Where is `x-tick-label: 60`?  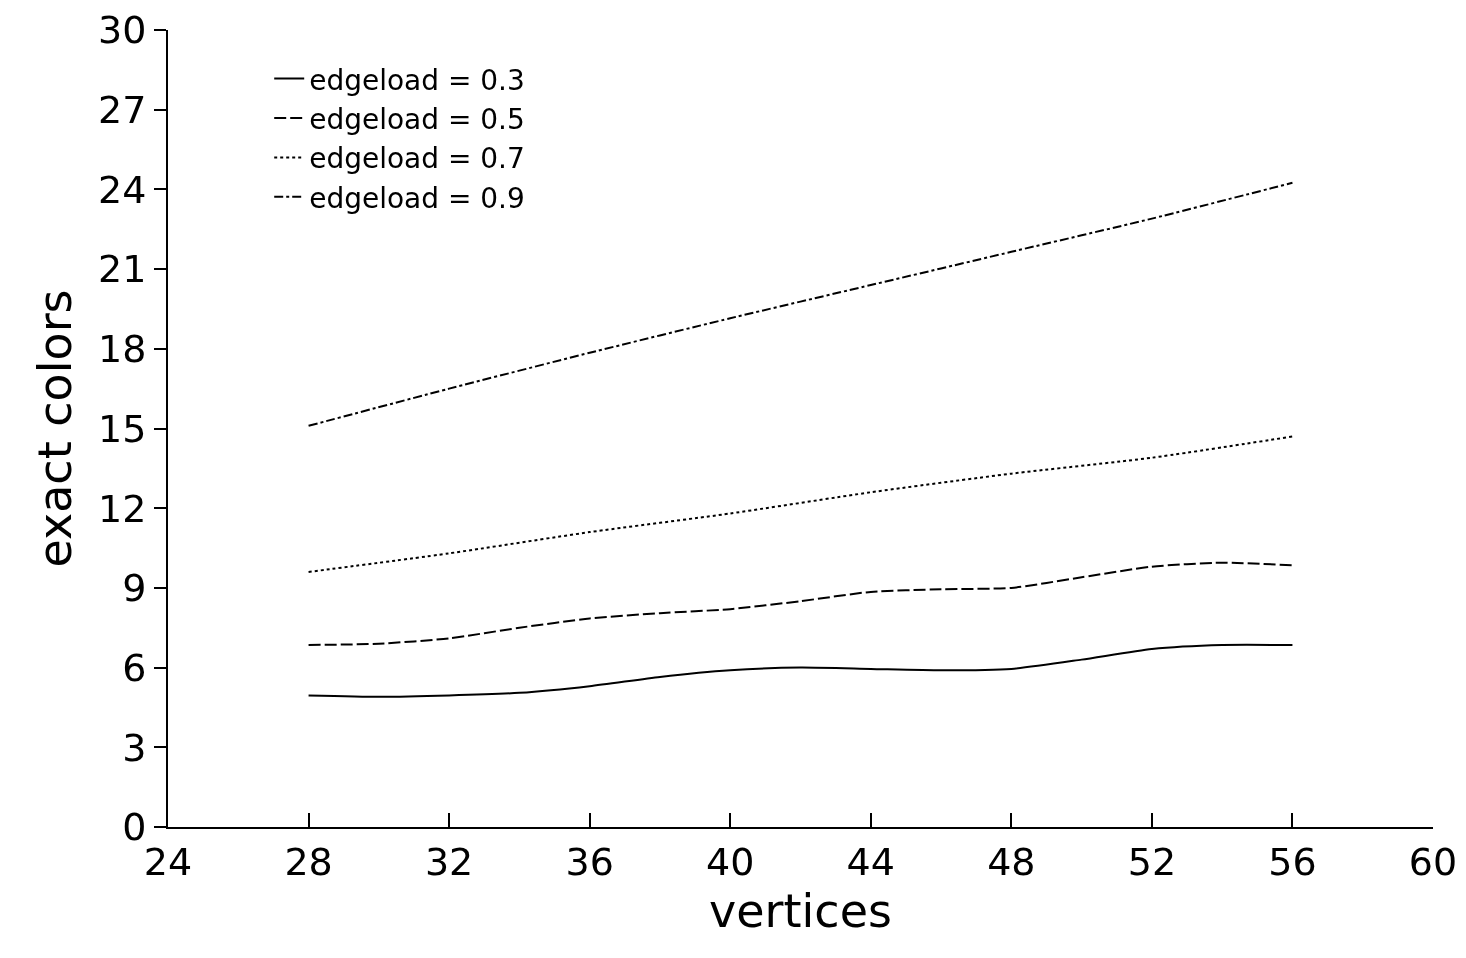
x-tick-label: 60 is located at coordinates (1433, 861).